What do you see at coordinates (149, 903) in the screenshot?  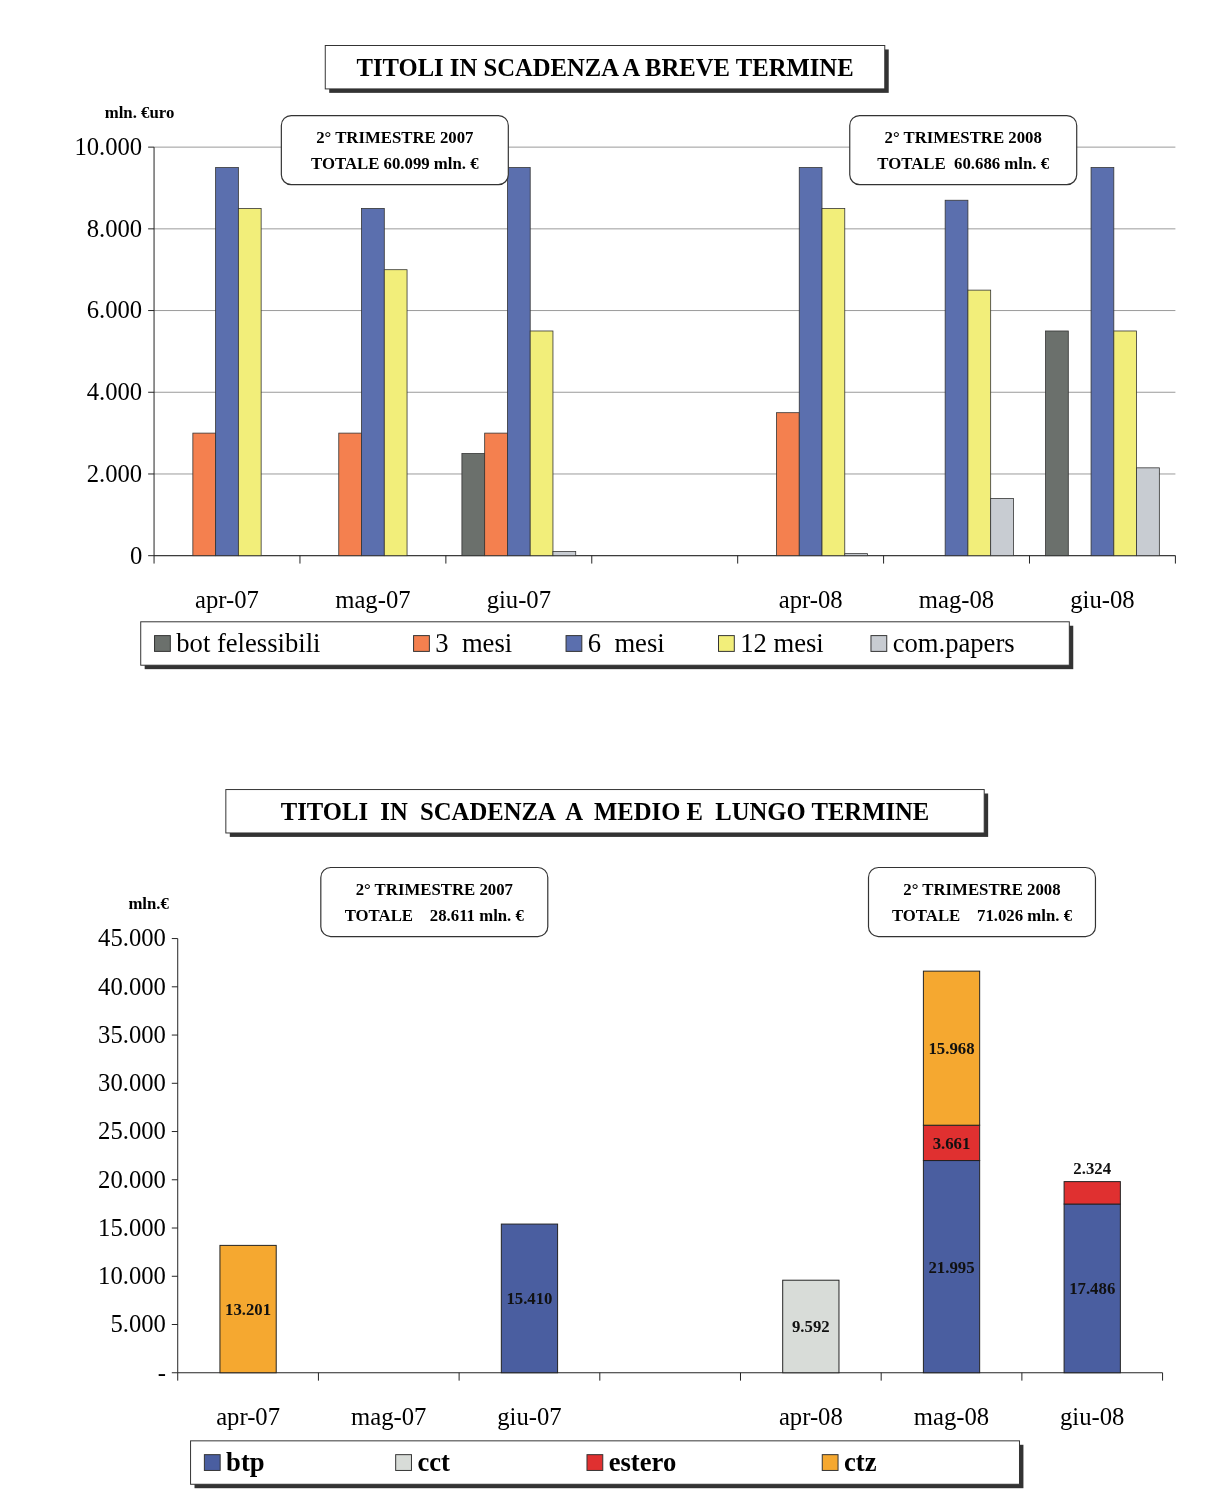 I see `y-axis-title: mln.€` at bounding box center [149, 903].